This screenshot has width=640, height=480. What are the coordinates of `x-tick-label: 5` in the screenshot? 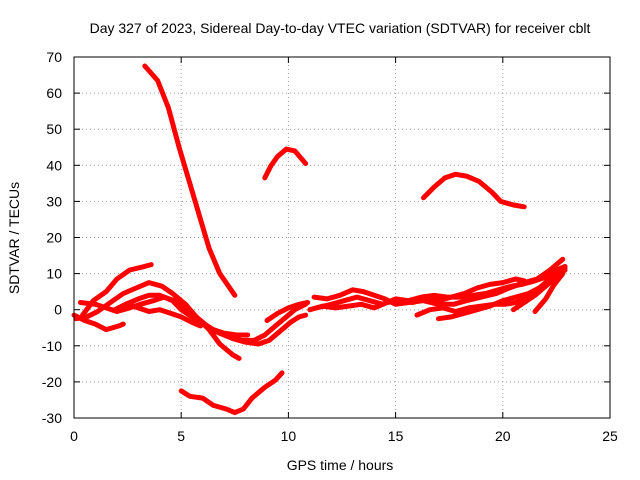 It's located at (181, 436).